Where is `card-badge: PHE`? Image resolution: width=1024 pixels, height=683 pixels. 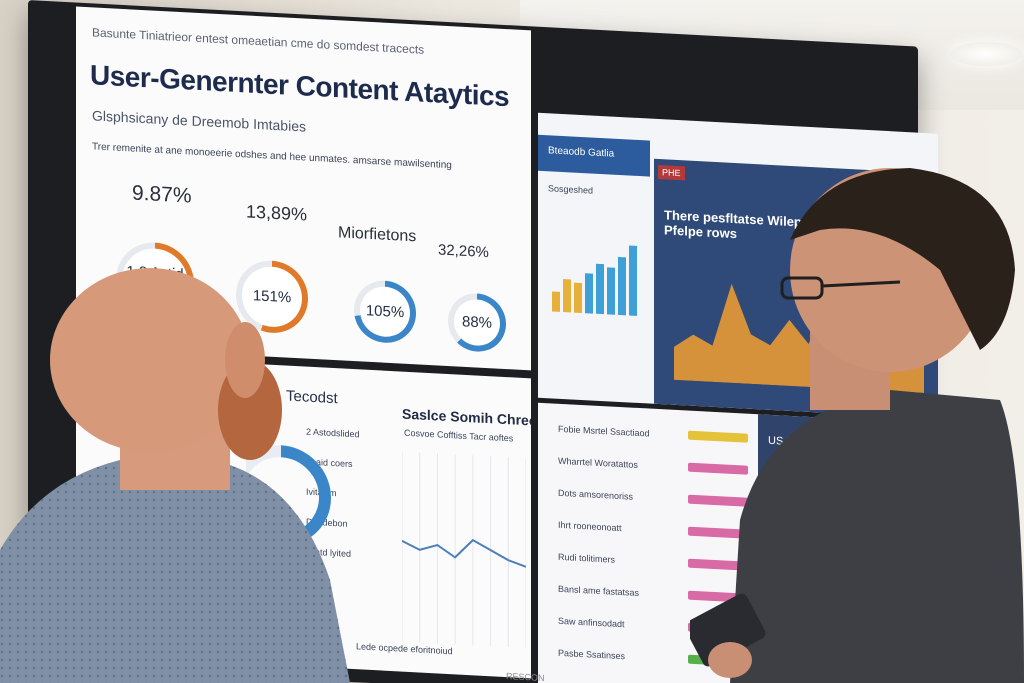
card-badge: PHE is located at coordinates (671, 173).